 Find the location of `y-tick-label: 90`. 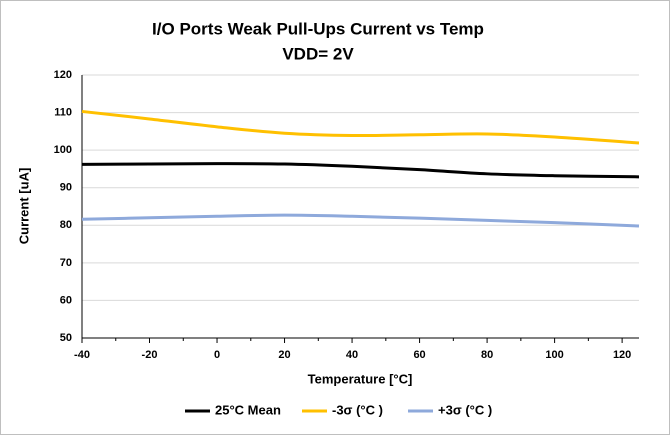

y-tick-label: 90 is located at coordinates (66, 188).